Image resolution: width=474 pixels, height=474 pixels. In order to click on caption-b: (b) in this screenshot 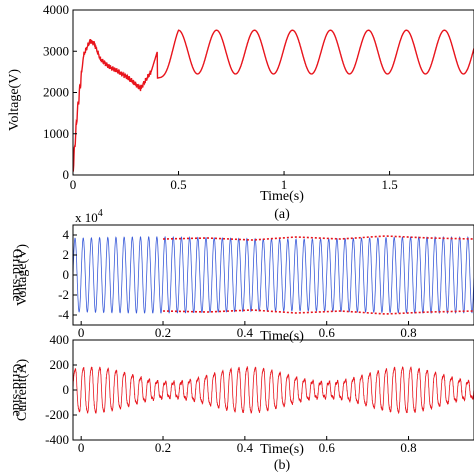, I will do `click(282, 465)`.